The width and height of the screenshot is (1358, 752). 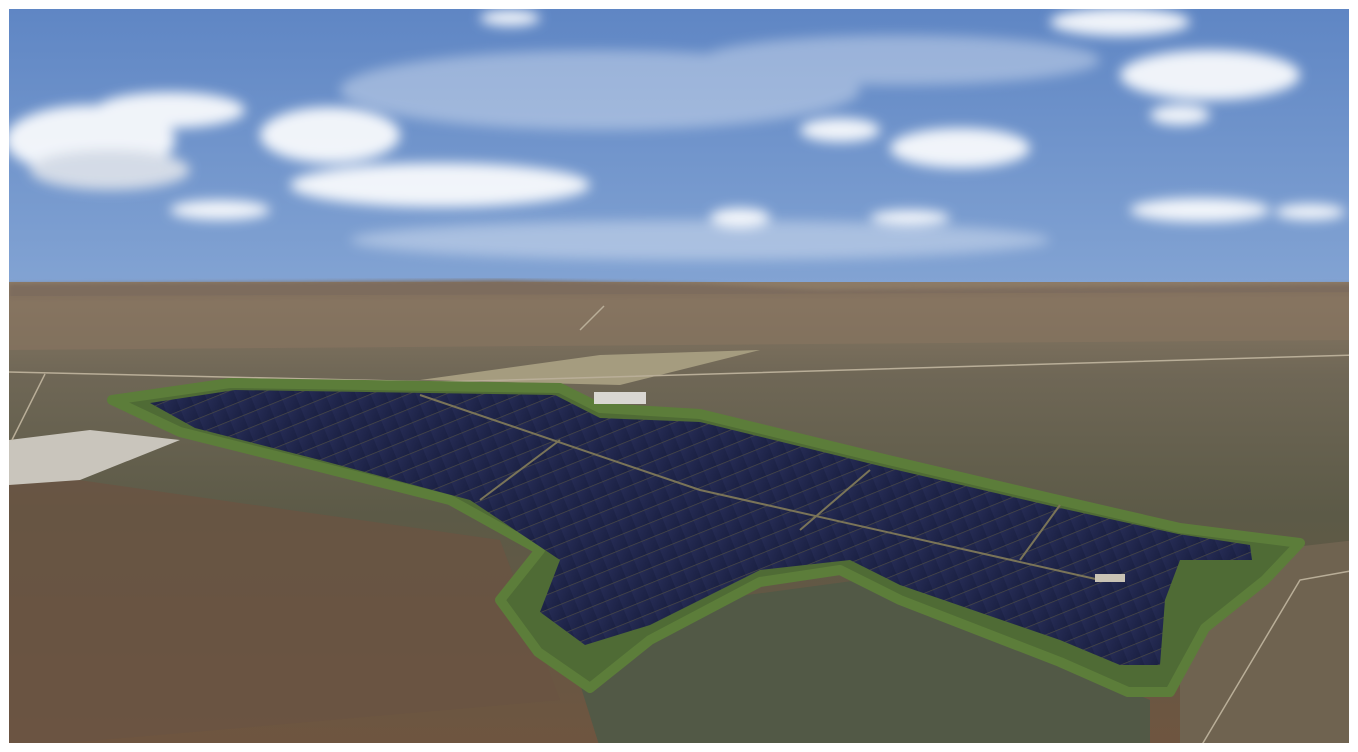 I want to click on inverter-building, so click(x=1110, y=578).